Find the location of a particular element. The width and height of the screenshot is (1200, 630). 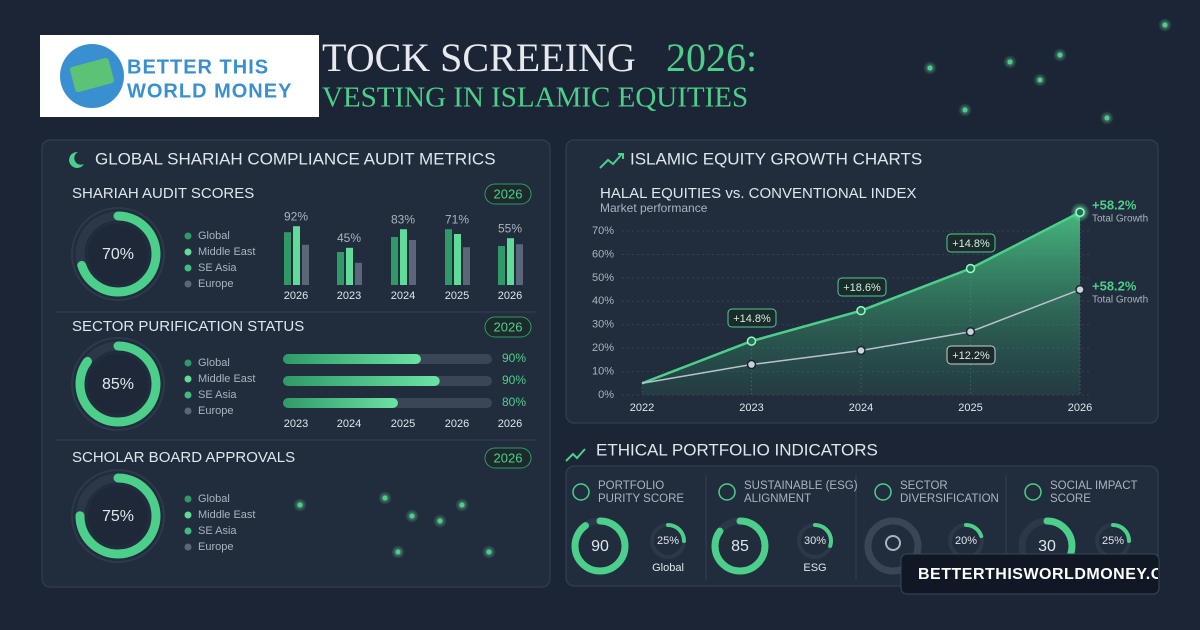

chart-subtitle: Market performance is located at coordinates (654, 208).